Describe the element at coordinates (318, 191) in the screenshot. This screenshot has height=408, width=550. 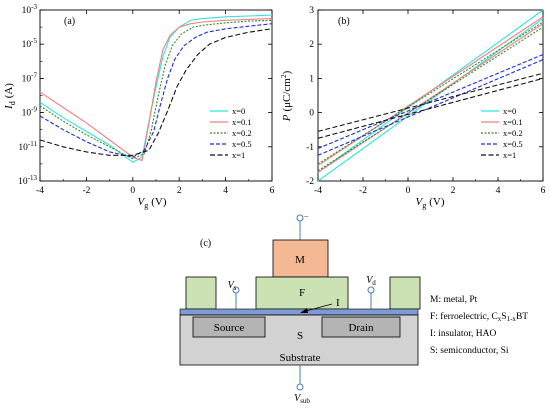
I see `chart-b-xtick-label: -4` at that location.